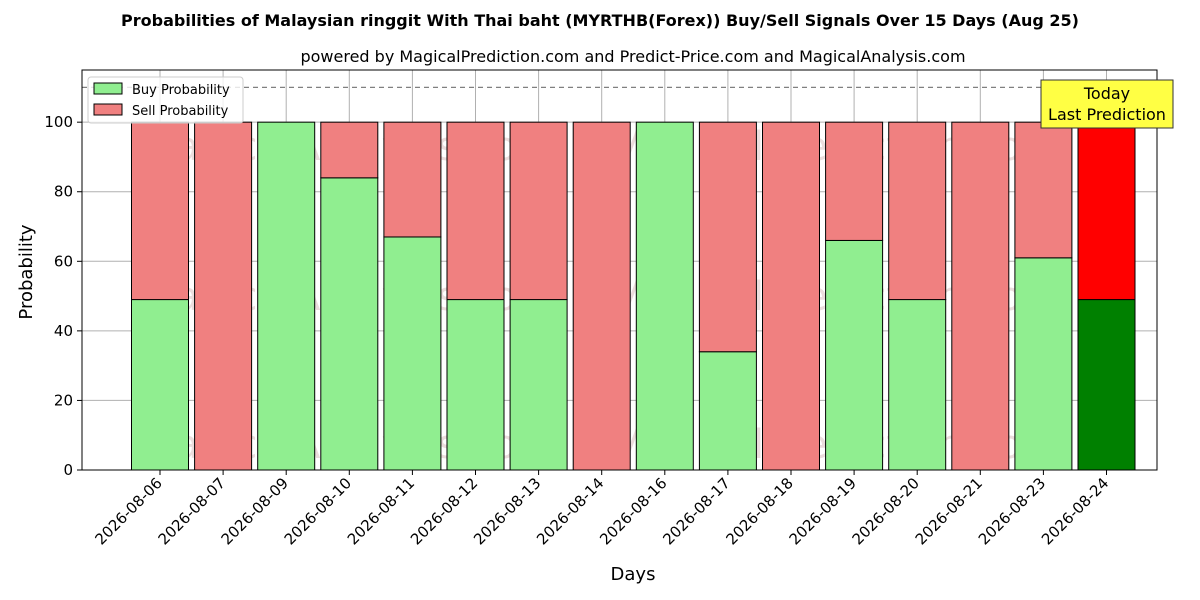 Image resolution: width=1200 pixels, height=600 pixels. I want to click on y-tick-label: 60, so click(63, 261).